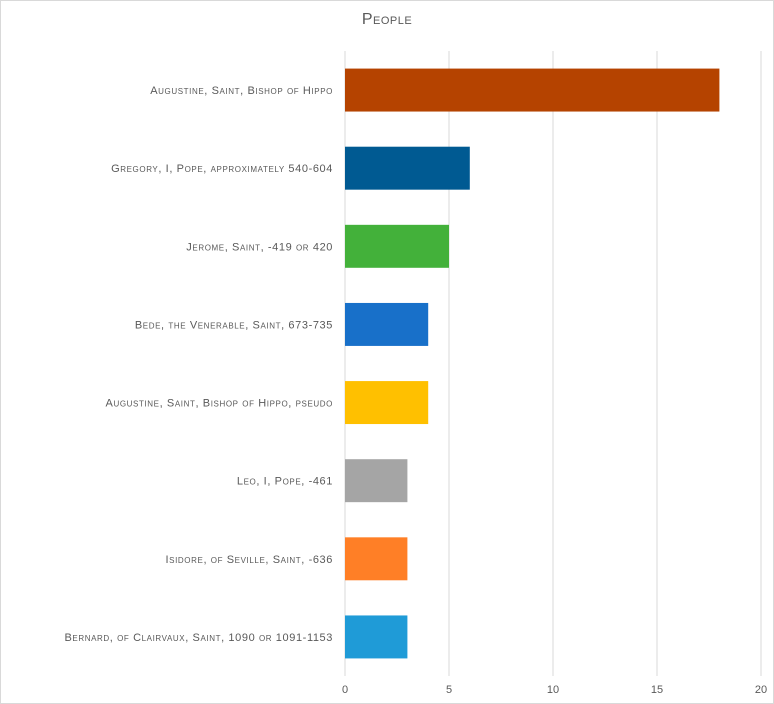  I want to click on category-label: Bede, the Venerable, Saint, 673-735, so click(234, 325).